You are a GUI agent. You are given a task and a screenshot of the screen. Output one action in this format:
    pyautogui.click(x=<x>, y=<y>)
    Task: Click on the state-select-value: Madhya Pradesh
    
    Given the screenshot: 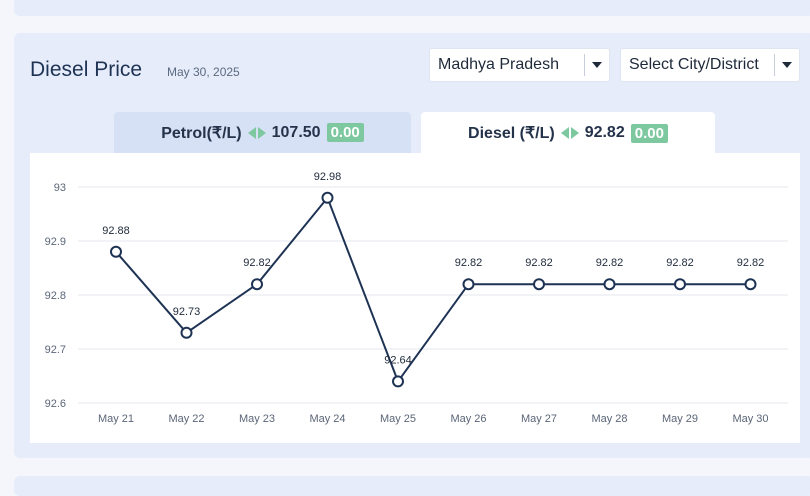 What is the action you would take?
    pyautogui.click(x=498, y=64)
    